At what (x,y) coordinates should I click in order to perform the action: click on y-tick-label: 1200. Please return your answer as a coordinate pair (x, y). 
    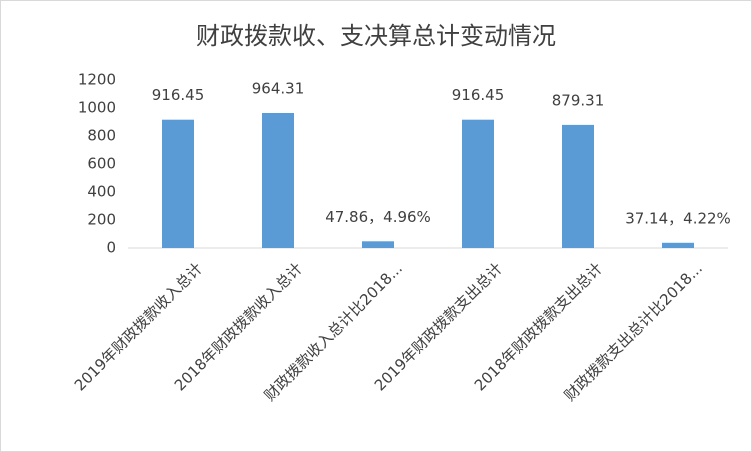
    Looking at the image, I should click on (97, 80).